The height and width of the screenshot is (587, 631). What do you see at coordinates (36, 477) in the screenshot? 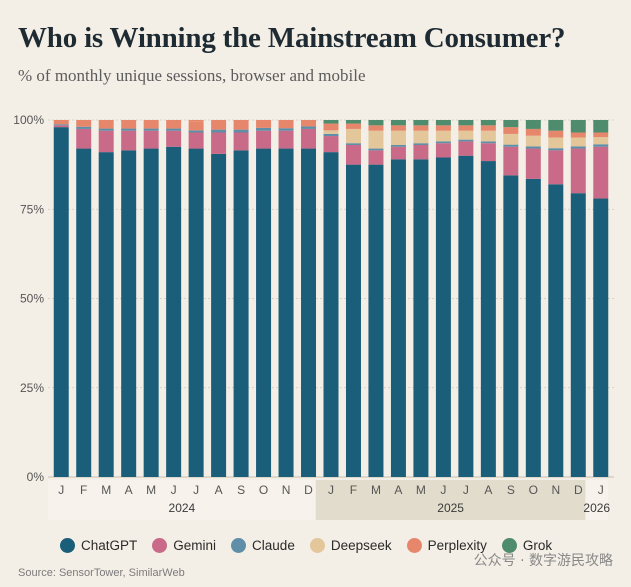
I see `y-tick-label: 0%` at bounding box center [36, 477].